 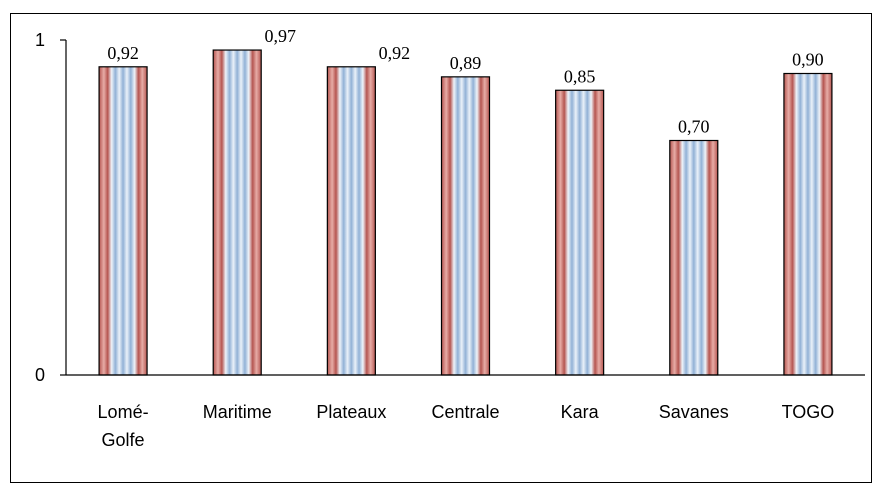 I want to click on y-tick-label-1: 1, so click(x=40, y=40).